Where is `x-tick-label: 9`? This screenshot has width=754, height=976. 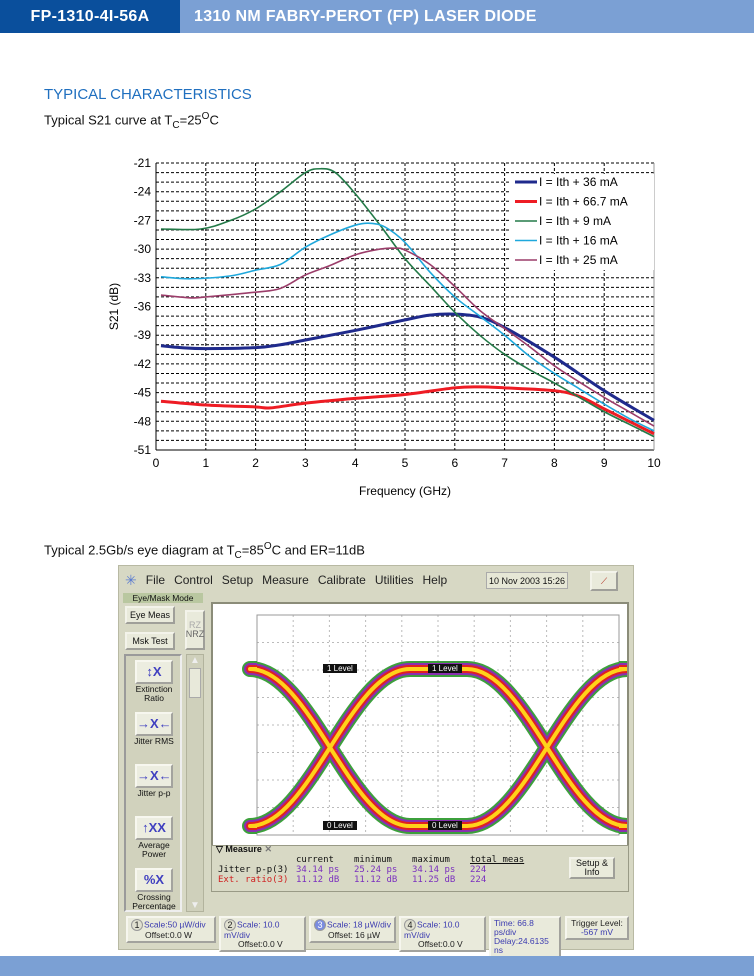
x-tick-label: 9 is located at coordinates (604, 463).